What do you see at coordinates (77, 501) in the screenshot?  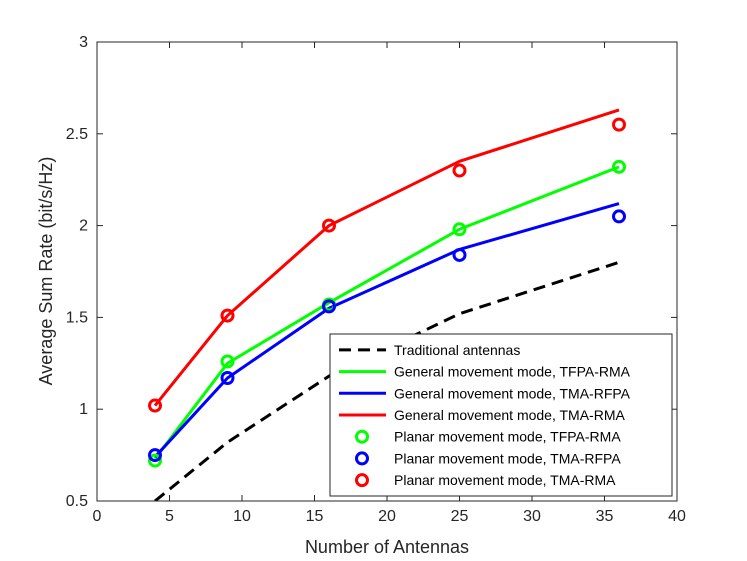 I see `y-tick-label: 0.5` at bounding box center [77, 501].